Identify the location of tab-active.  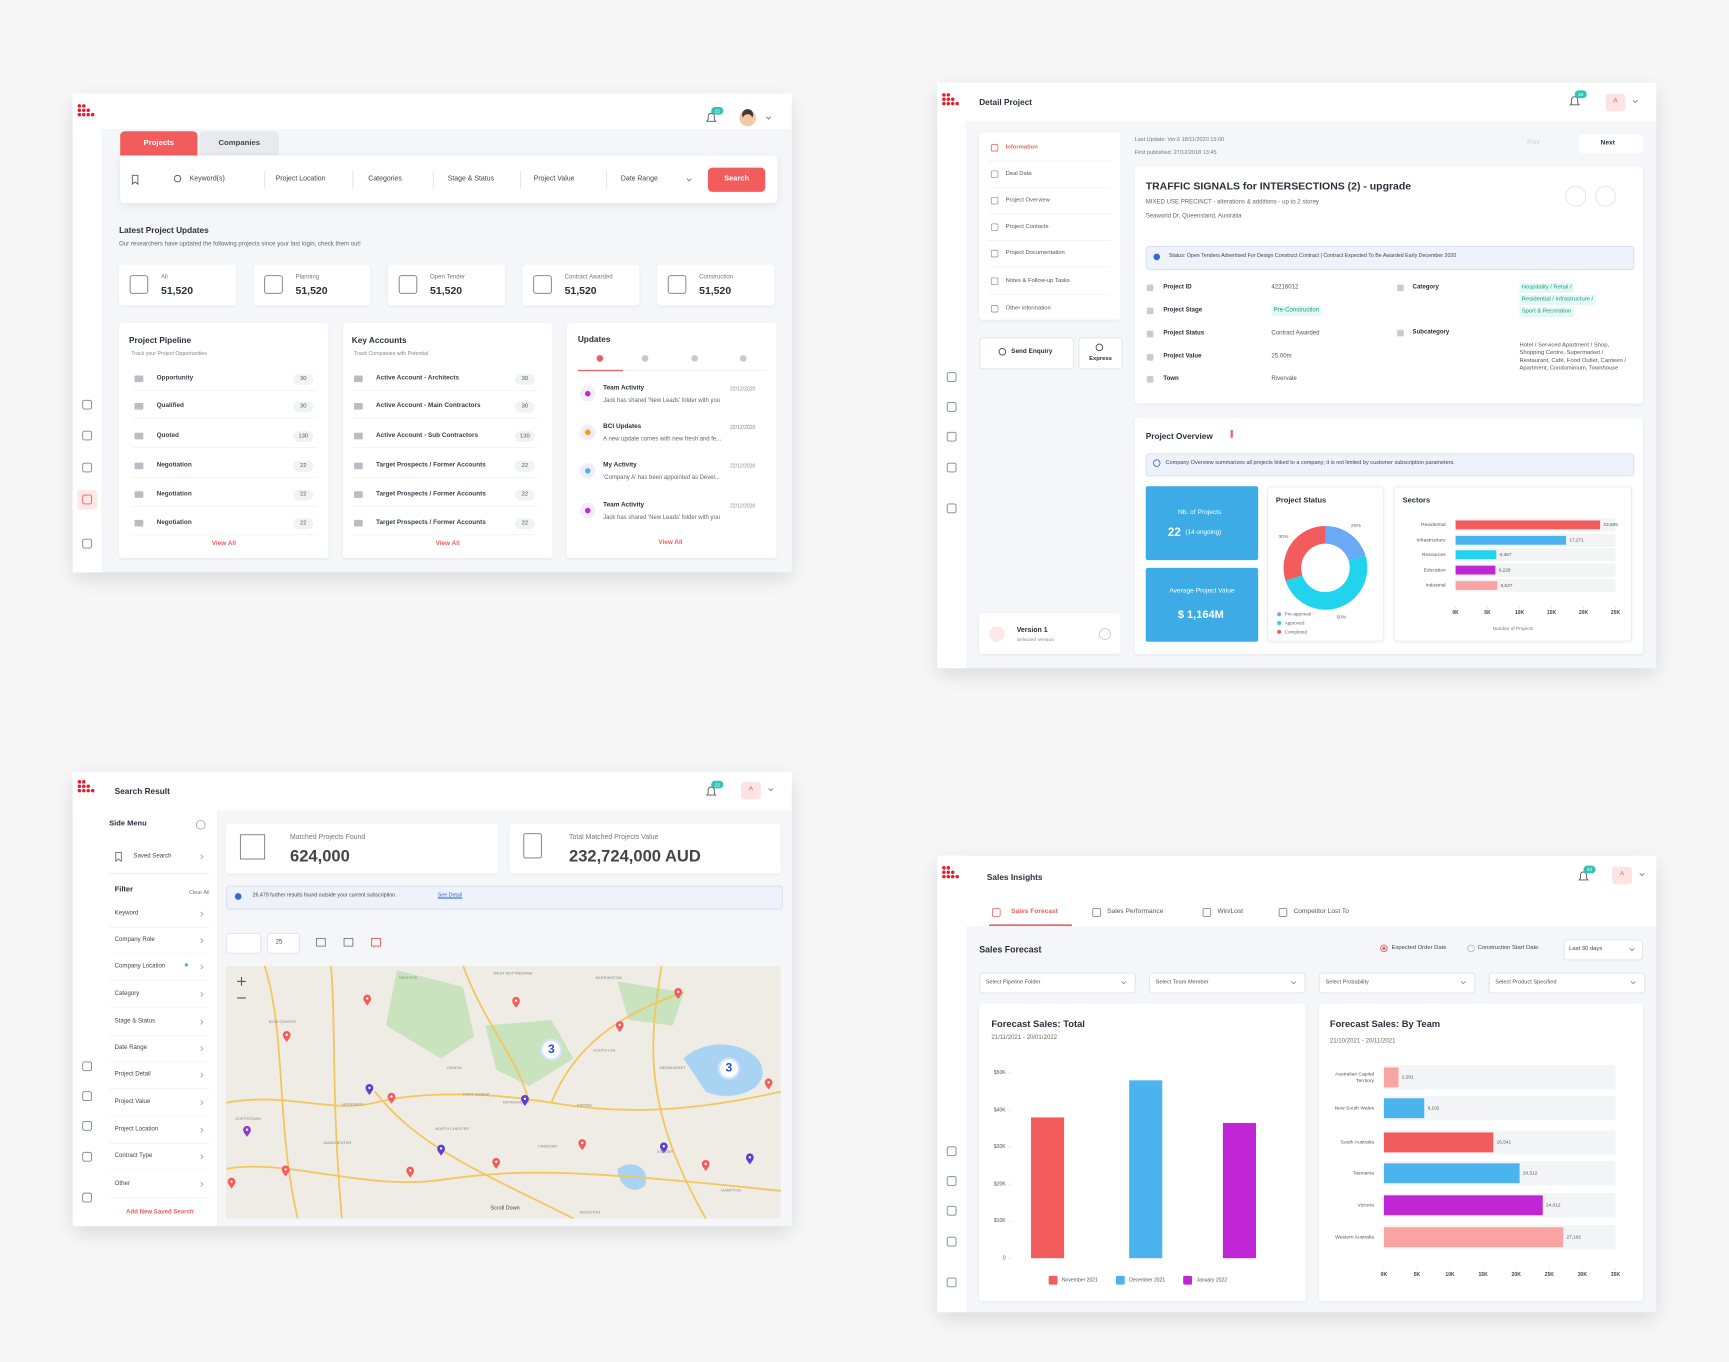
(159, 143).